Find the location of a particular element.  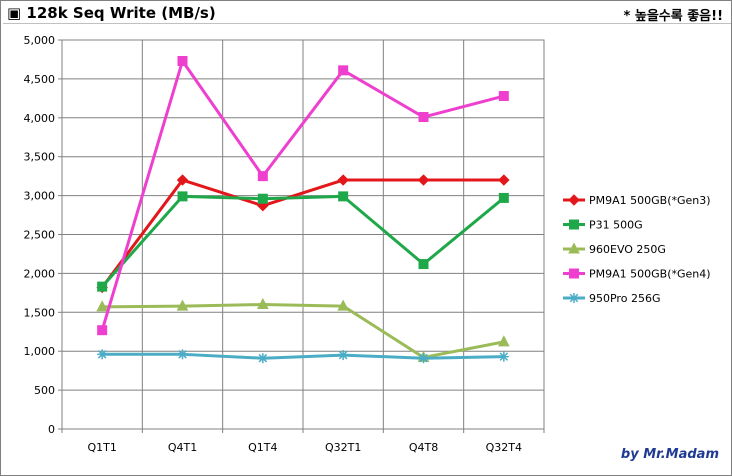

y-tick-label: 2,500 is located at coordinates (40, 235).